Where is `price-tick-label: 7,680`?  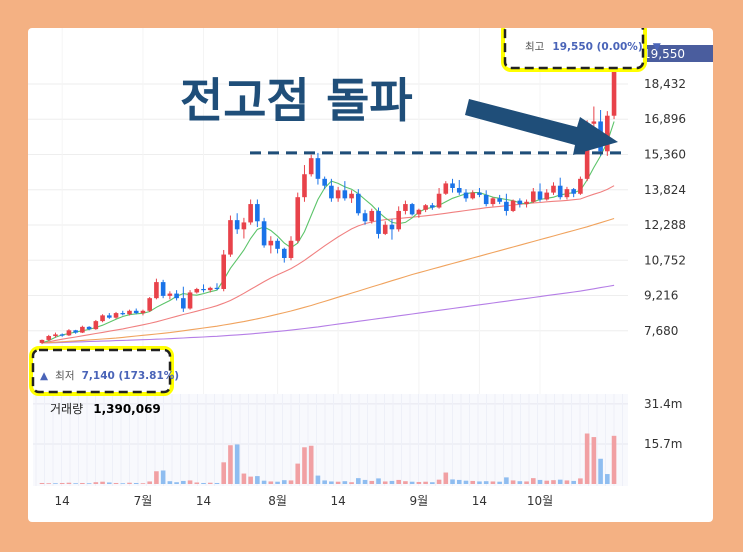 price-tick-label: 7,680 is located at coordinates (661, 331).